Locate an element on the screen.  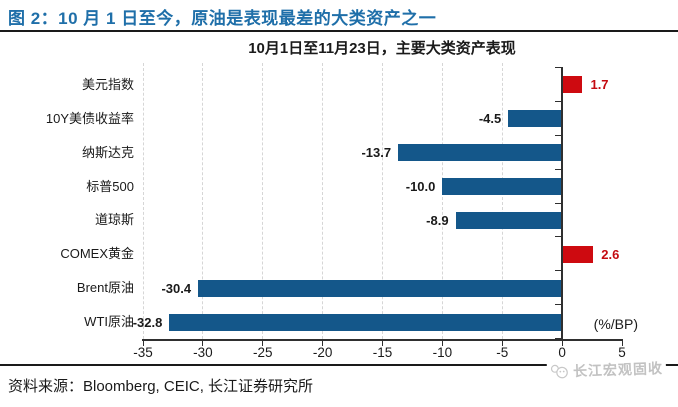
category-label: WTI原油 is located at coordinates (109, 322).